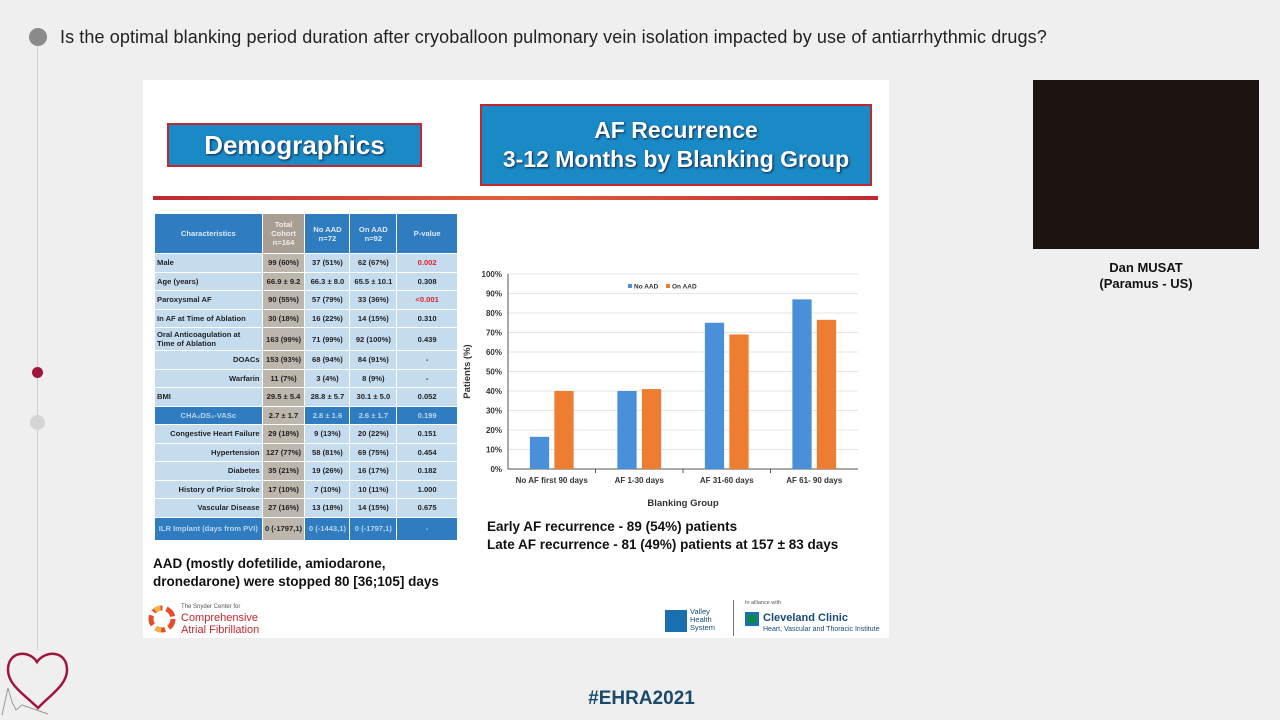 Image resolution: width=1280 pixels, height=720 pixels. Describe the element at coordinates (208, 300) in the screenshot. I see `table-cell: Paroxysmal AF` at that location.